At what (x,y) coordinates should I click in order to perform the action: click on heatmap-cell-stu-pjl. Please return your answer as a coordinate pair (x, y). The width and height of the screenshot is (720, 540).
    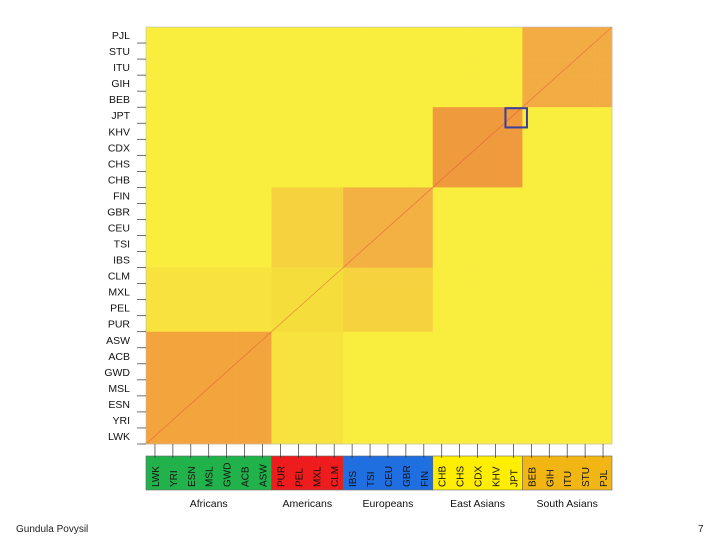
    Looking at the image, I should click on (603, 51).